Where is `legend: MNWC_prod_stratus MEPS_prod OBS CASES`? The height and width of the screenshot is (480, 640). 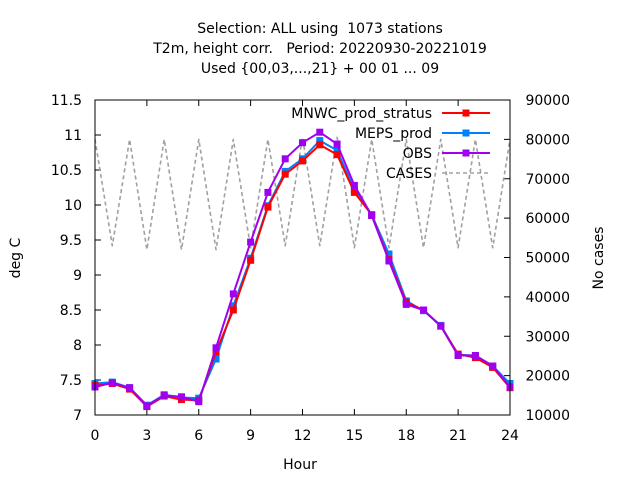 legend: MNWC_prod_stratus MEPS_prod OBS CASES is located at coordinates (390, 144).